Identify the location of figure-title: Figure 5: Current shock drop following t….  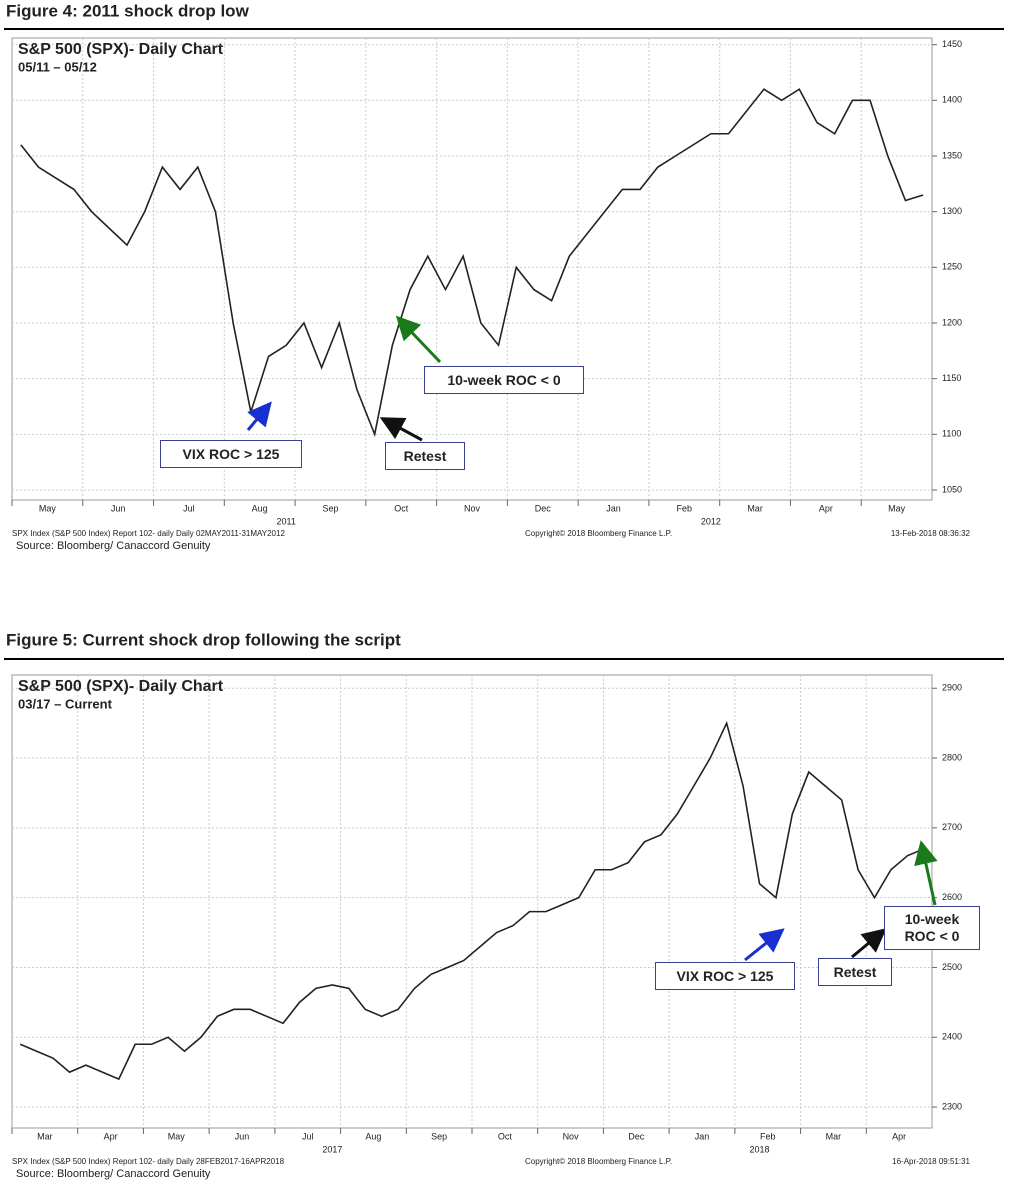
(203, 639).